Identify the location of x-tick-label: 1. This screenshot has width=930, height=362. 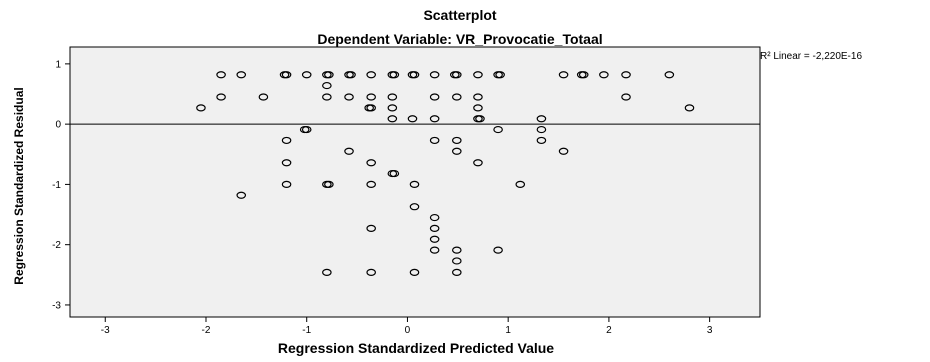
(508, 330).